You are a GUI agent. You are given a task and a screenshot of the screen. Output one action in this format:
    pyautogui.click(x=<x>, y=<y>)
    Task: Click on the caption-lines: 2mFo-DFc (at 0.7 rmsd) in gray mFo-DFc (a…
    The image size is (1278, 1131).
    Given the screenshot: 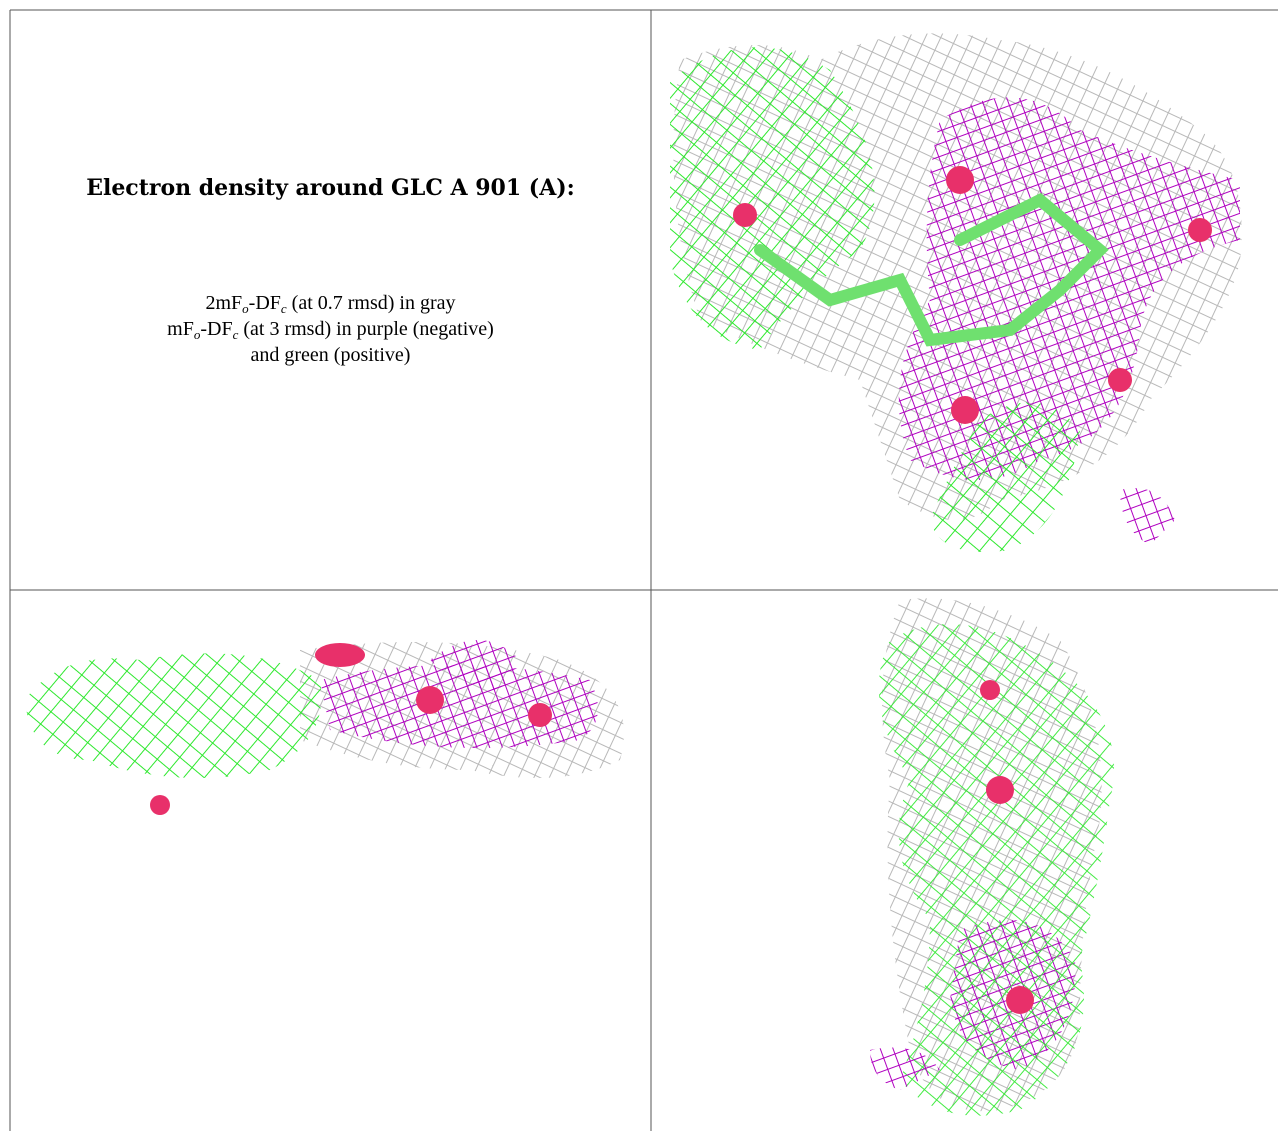 What is the action you would take?
    pyautogui.click(x=330, y=329)
    